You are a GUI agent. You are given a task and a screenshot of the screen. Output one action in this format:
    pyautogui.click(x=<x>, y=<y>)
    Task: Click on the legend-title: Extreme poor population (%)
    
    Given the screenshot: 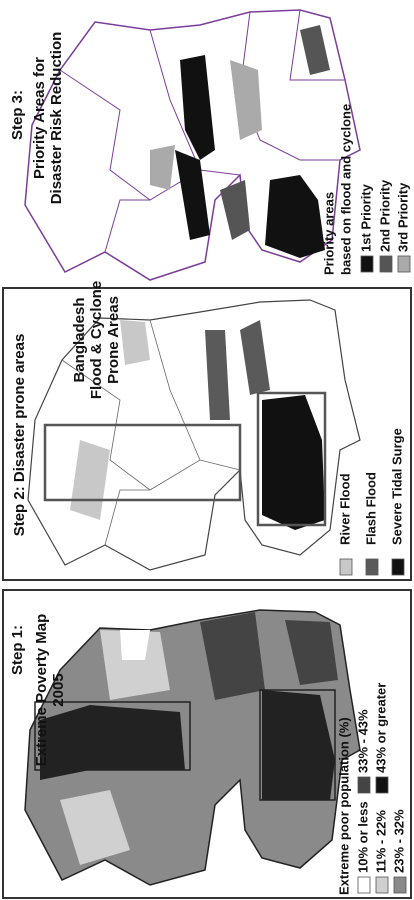 What is the action you would take?
    pyautogui.click(x=343, y=806)
    